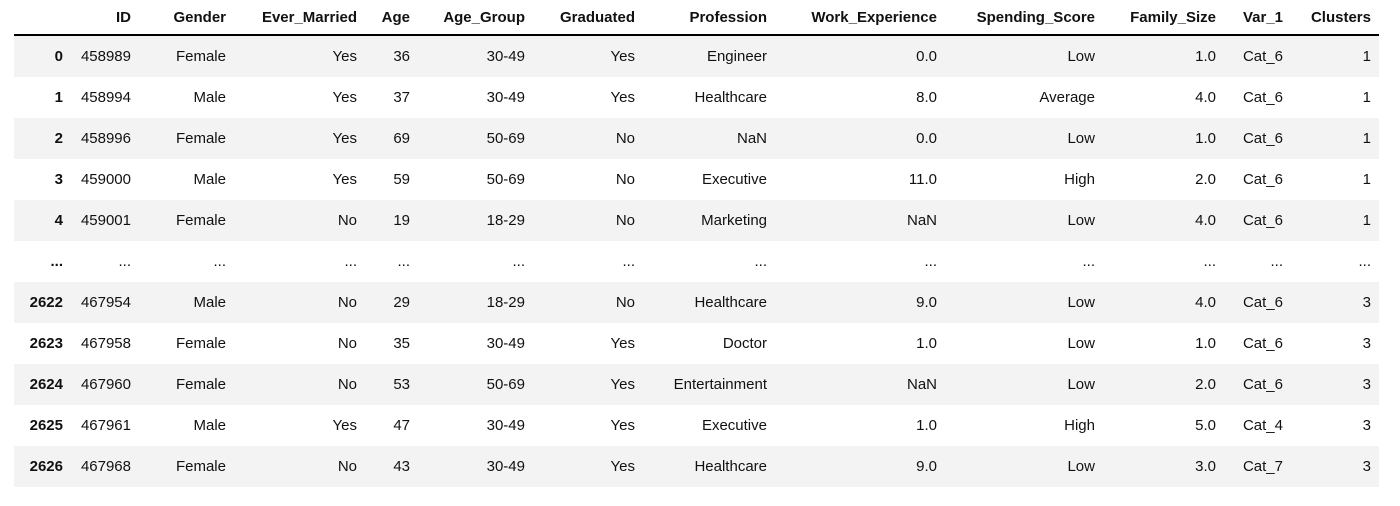  I want to click on column-header-id: ID, so click(105, 18).